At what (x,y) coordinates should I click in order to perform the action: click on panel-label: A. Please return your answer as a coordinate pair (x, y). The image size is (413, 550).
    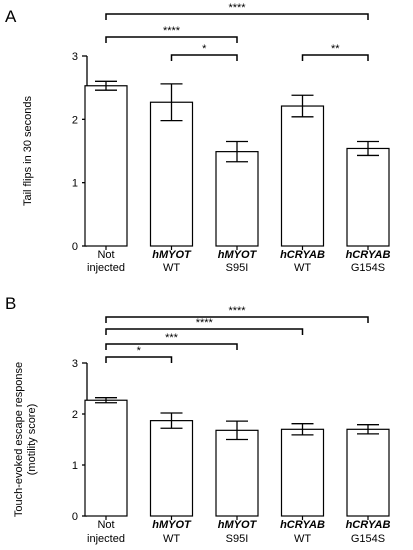
    Looking at the image, I should click on (11, 16).